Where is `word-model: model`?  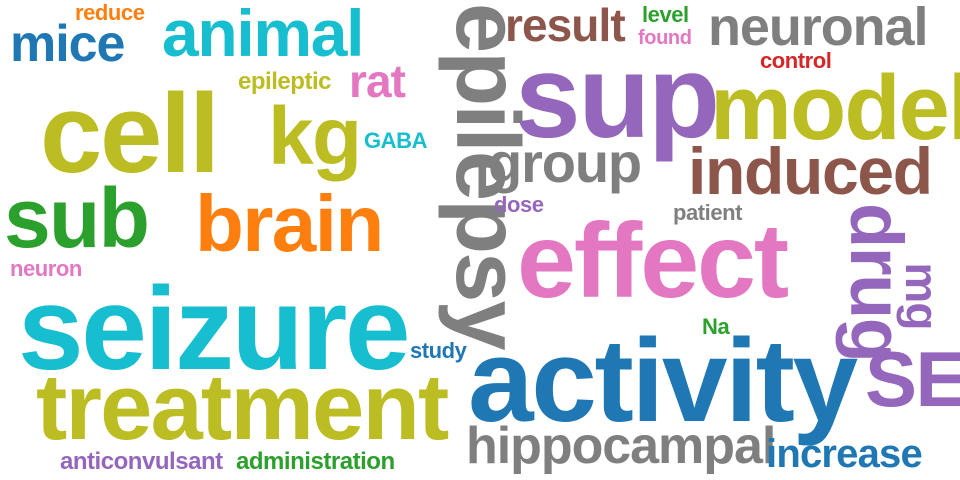 word-model: model is located at coordinates (835, 108).